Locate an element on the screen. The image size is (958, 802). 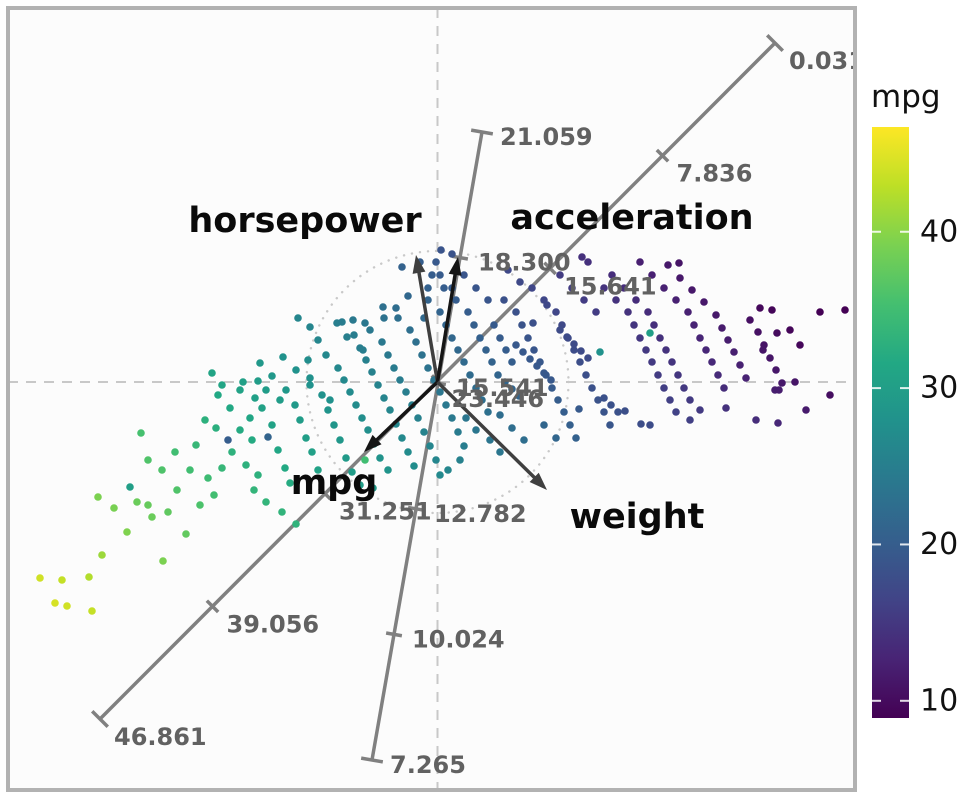
horsepower-arrowhead is located at coordinates (419, 264).